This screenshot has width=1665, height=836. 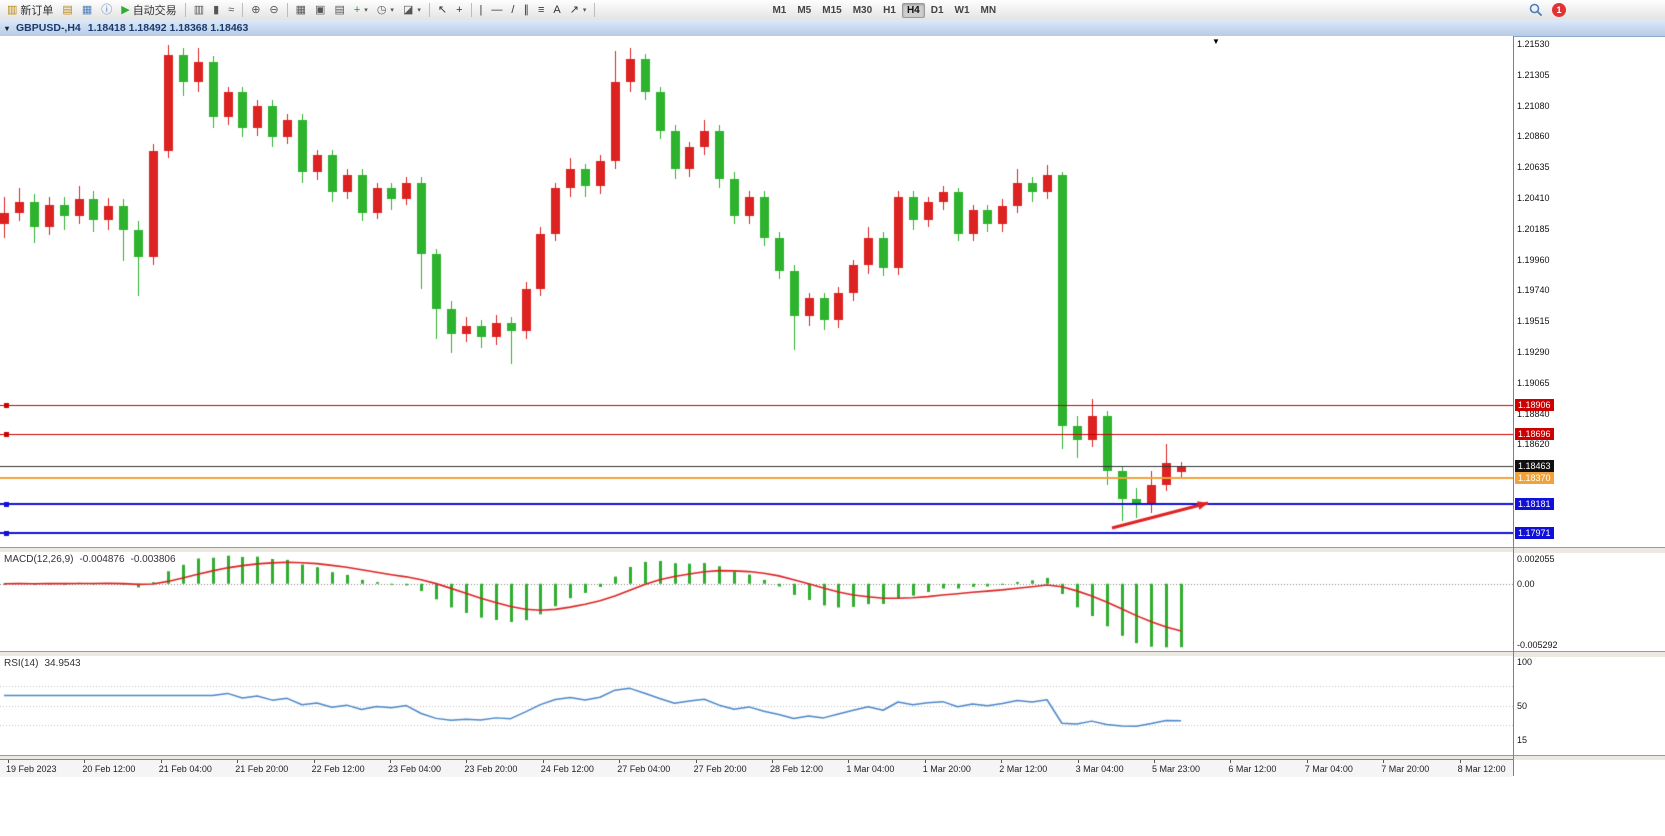 What do you see at coordinates (42, 663) in the screenshot?
I see `rsi-label: RSI(14) 34.9543` at bounding box center [42, 663].